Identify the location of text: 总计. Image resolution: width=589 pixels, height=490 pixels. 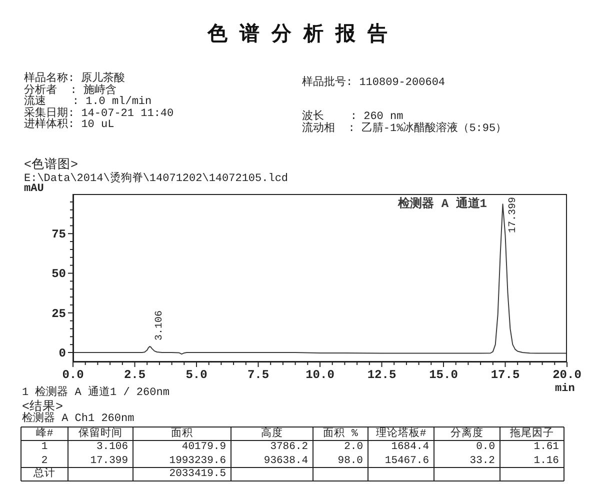
(45, 474).